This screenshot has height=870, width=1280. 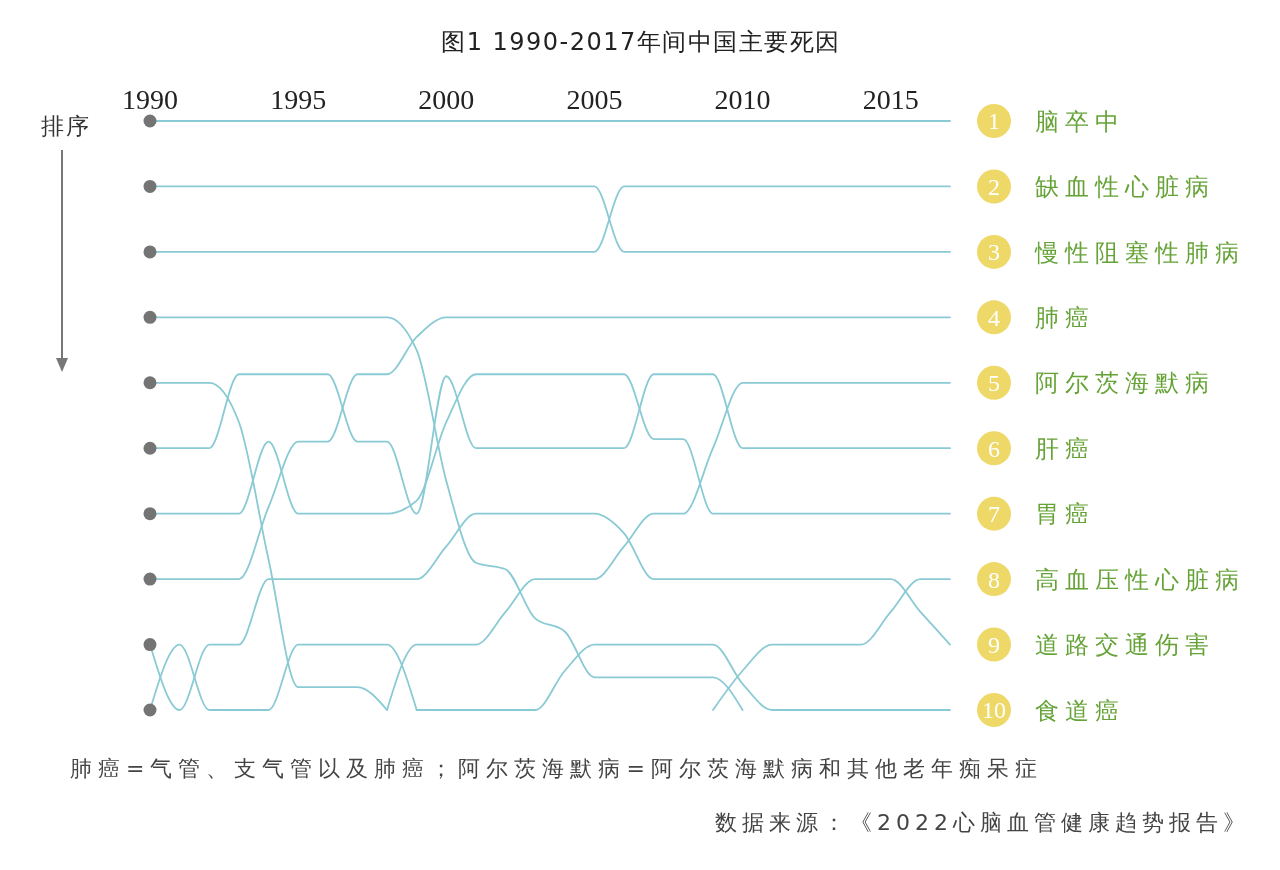 What do you see at coordinates (994, 644) in the screenshot?
I see `y-tick-label: 9` at bounding box center [994, 644].